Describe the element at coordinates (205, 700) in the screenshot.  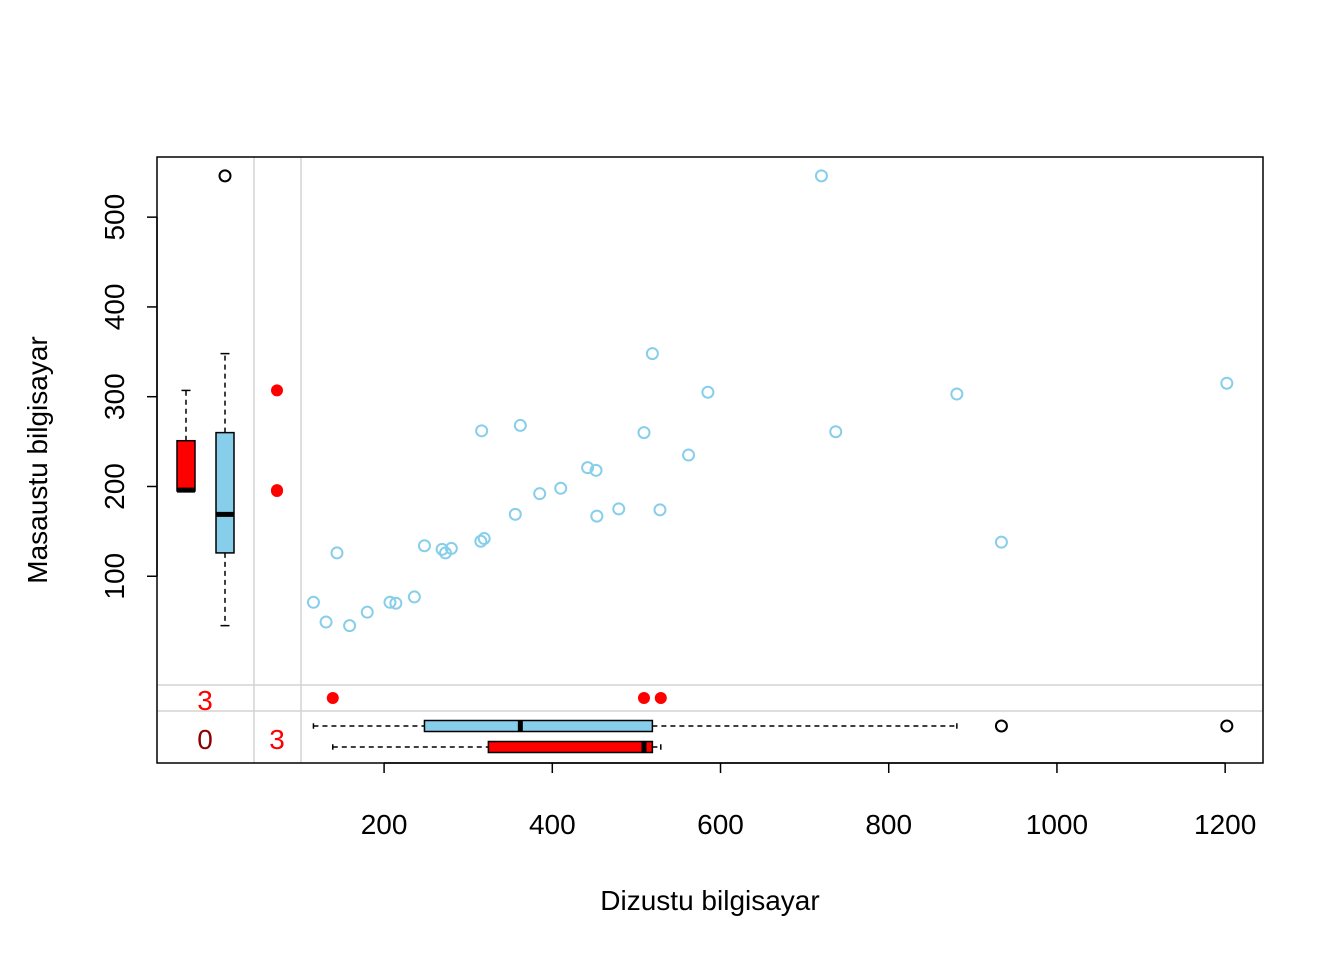
I see `count-y-missing: 3` at that location.